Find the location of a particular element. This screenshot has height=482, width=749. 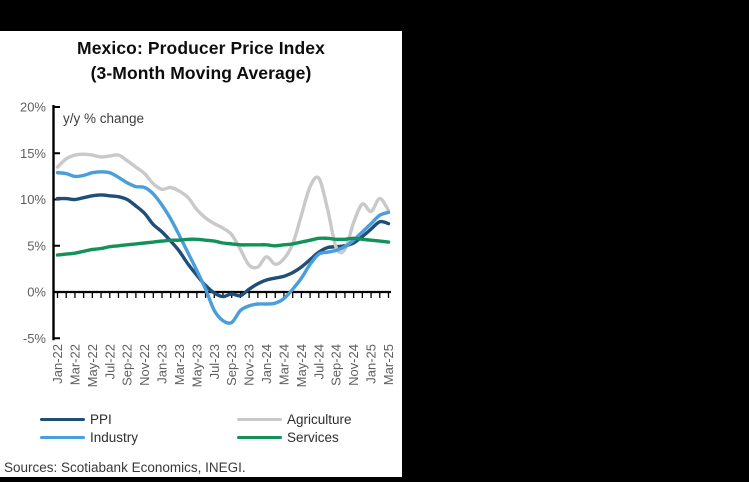

x-tick-label: Jul-24 is located at coordinates (318, 361).